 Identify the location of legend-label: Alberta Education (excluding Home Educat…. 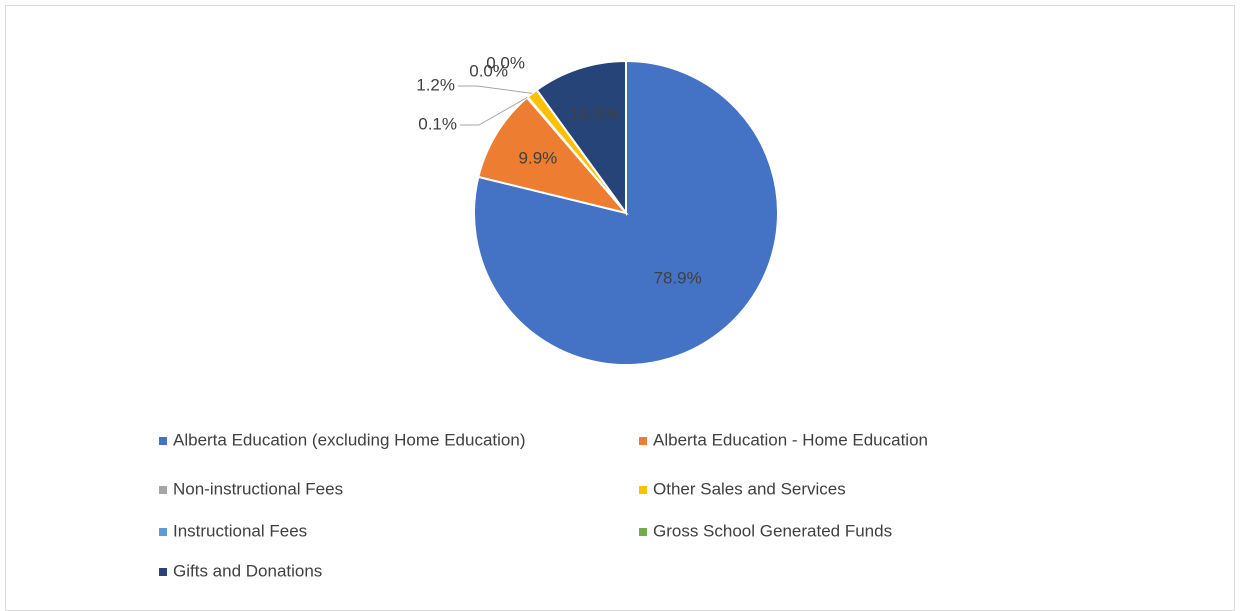
(349, 439).